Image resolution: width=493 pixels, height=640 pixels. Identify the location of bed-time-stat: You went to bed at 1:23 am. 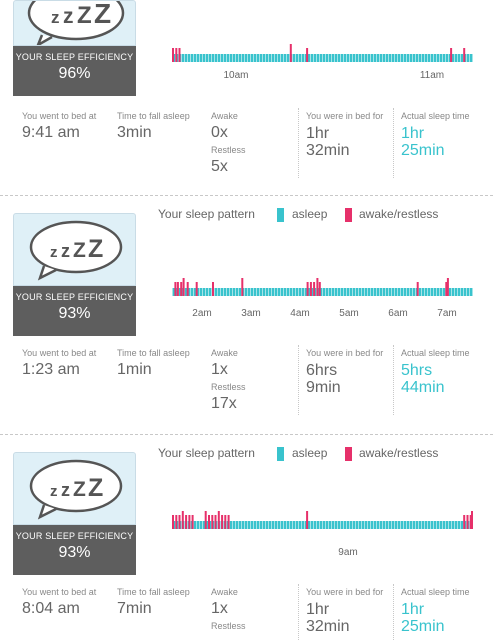
(66, 363).